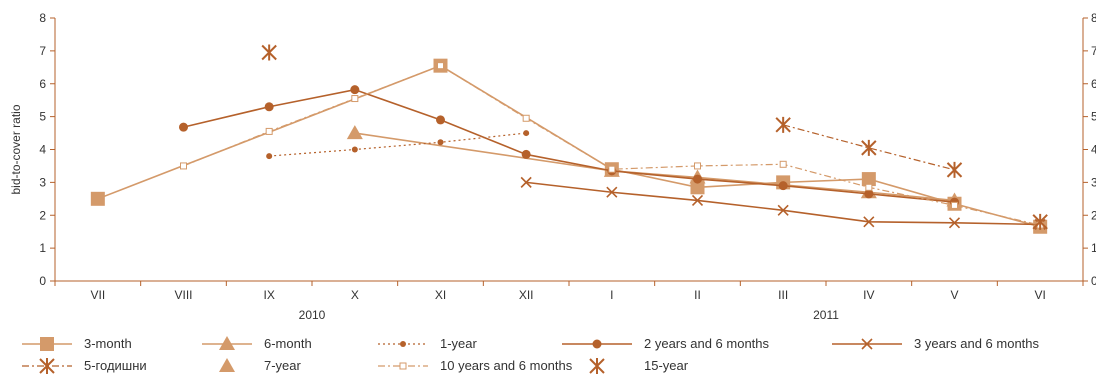 The width and height of the screenshot is (1096, 374). Describe the element at coordinates (42, 182) in the screenshot. I see `left-y-tick-label: 3` at that location.